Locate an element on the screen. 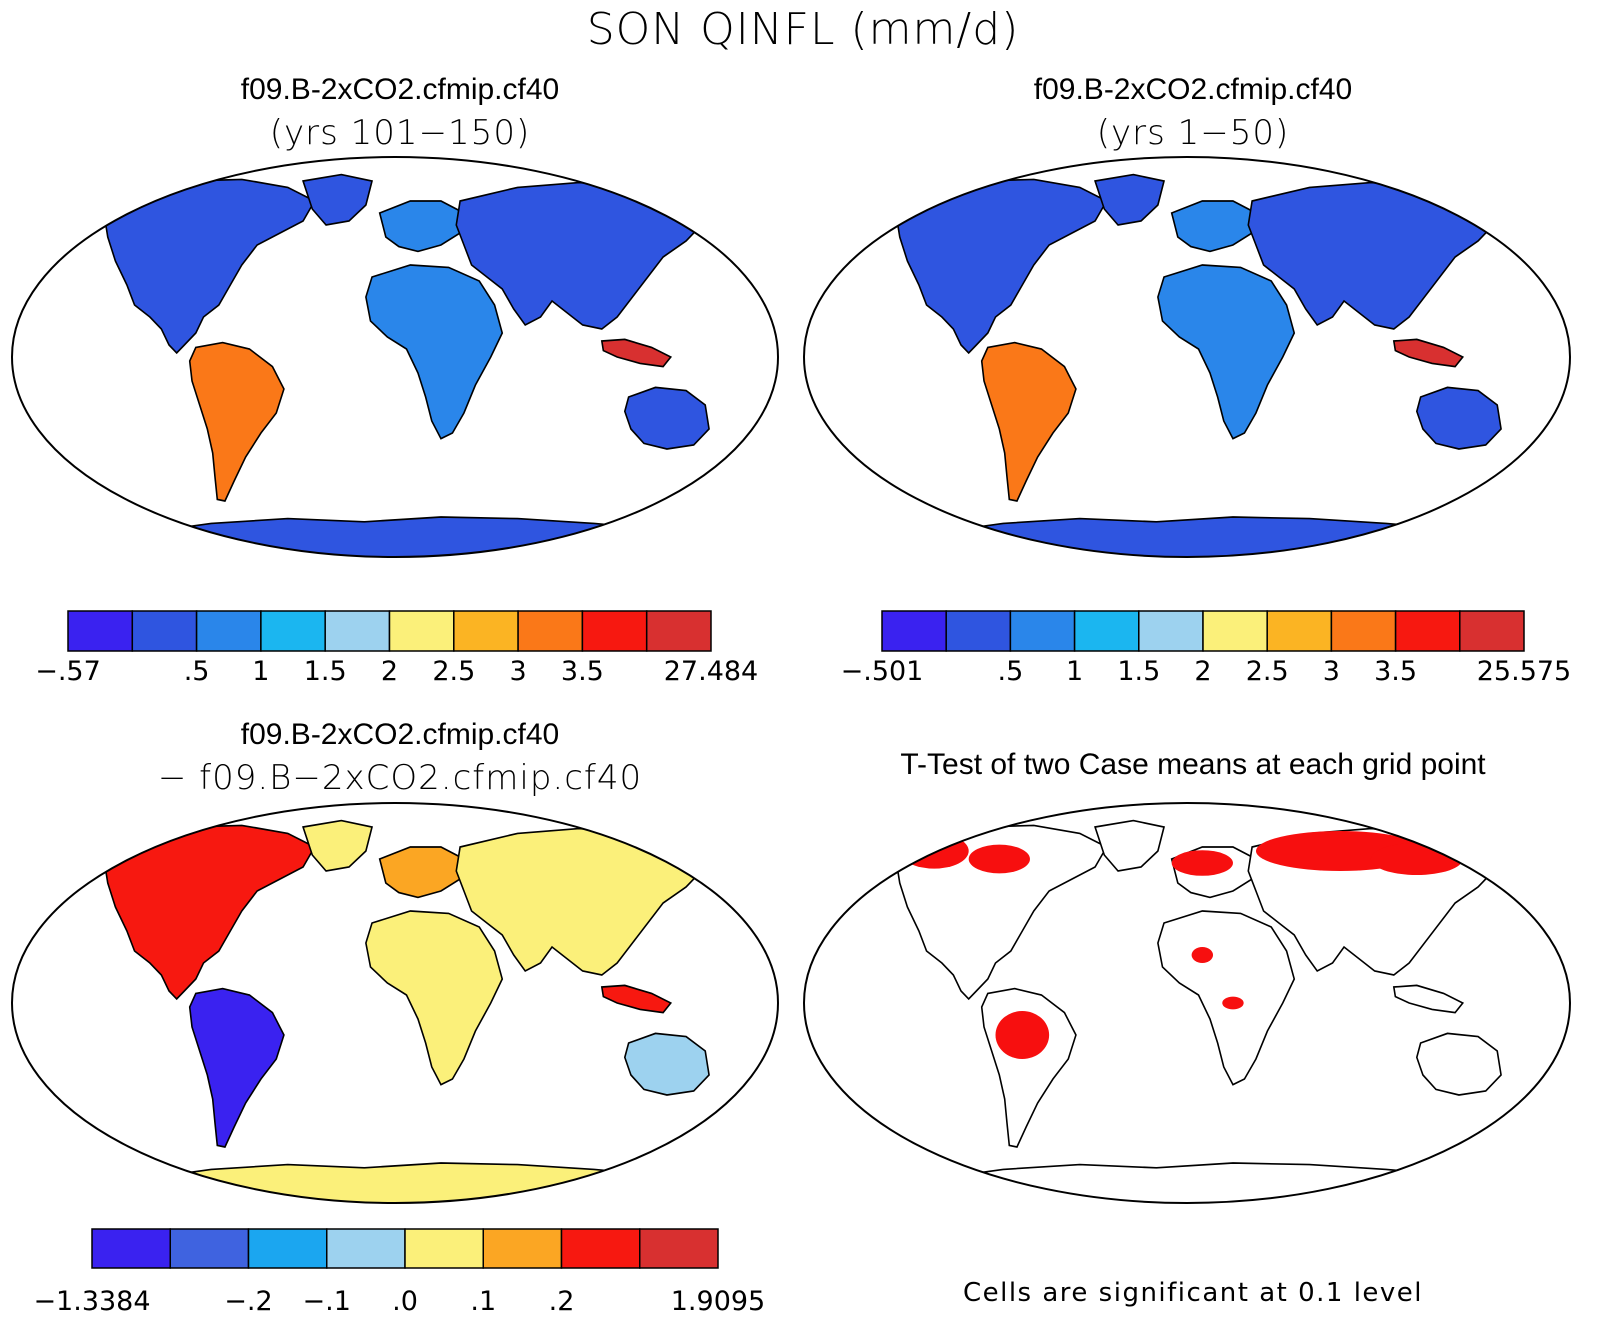 The height and width of the screenshot is (1327, 1606). map-case2 is located at coordinates (1187, 357).